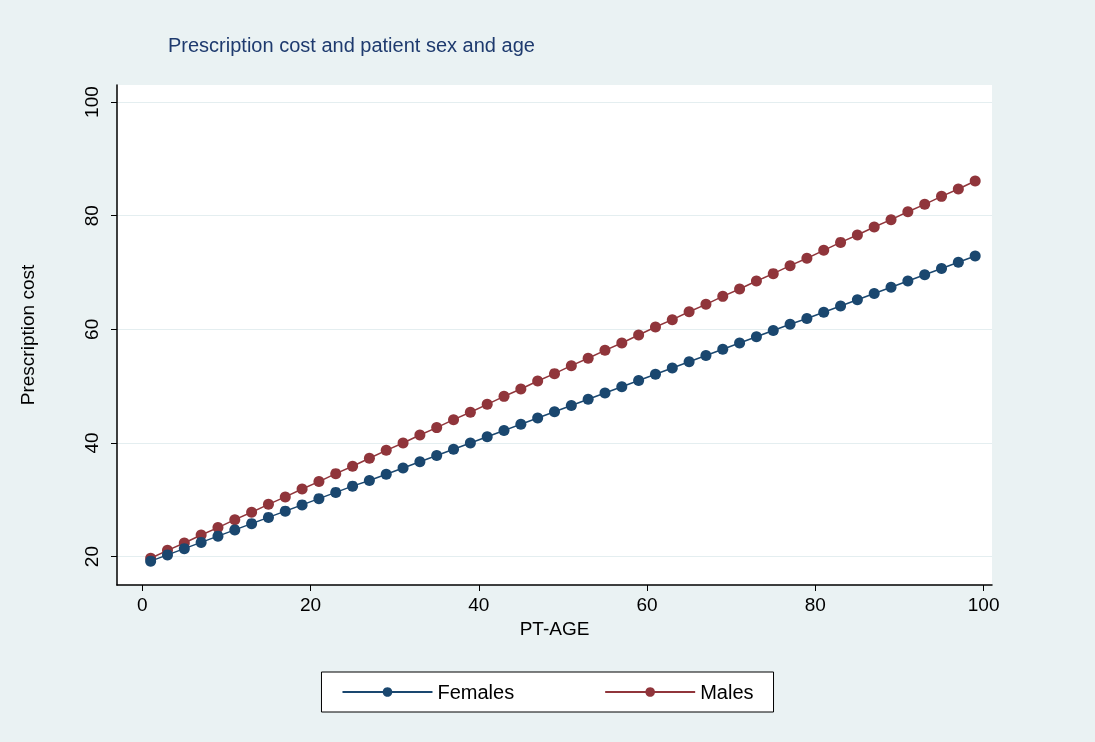 The height and width of the screenshot is (742, 1095). What do you see at coordinates (983, 604) in the screenshot?
I see `x-tick-label: 100` at bounding box center [983, 604].